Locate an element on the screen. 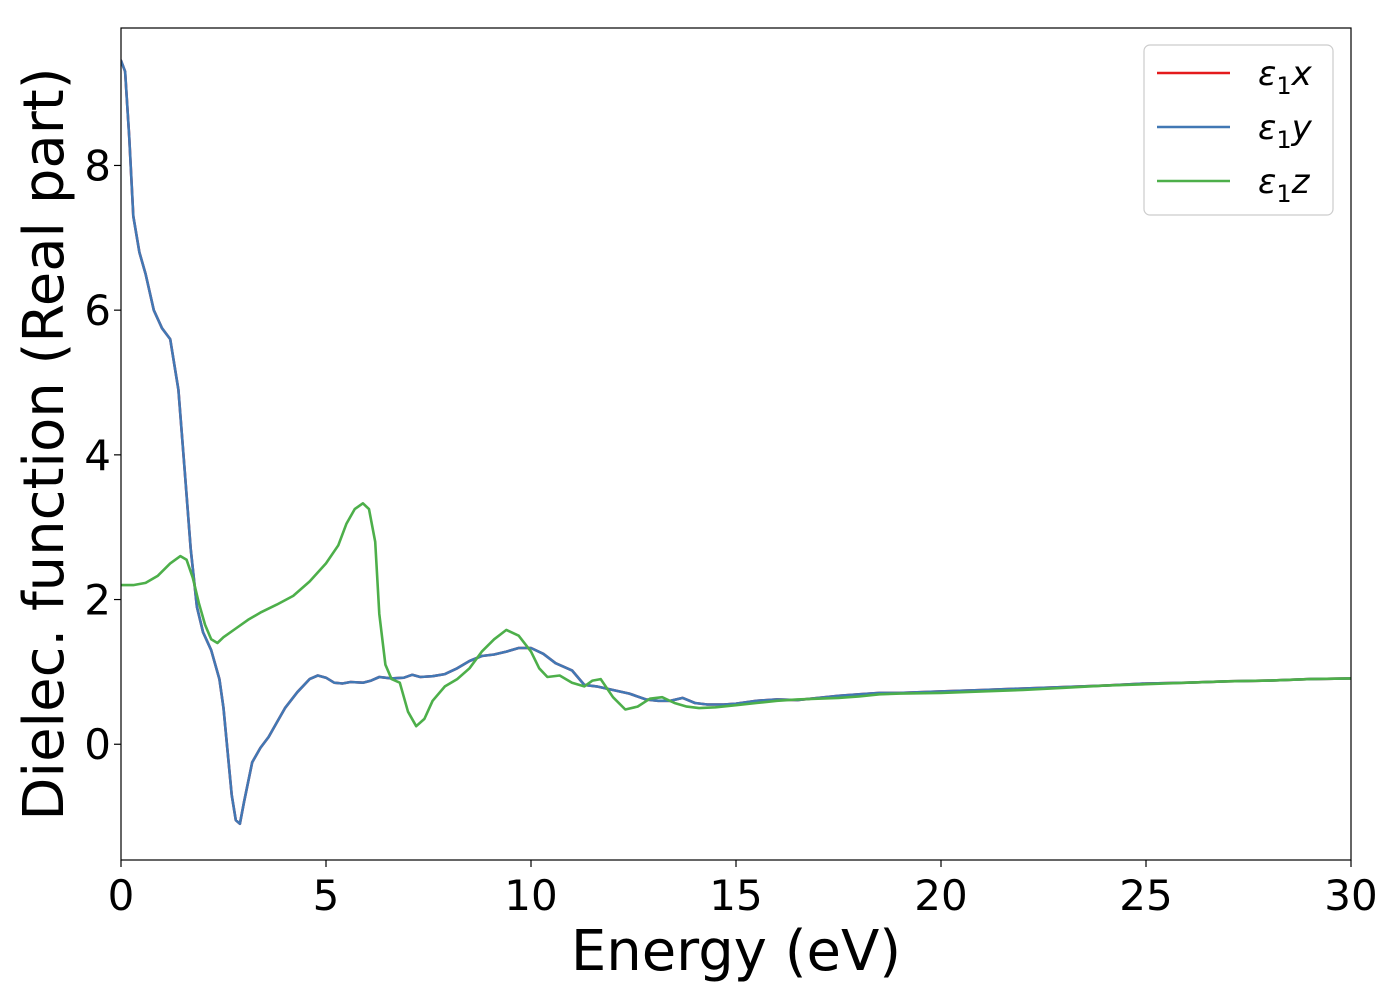  x-tick-label: 10 is located at coordinates (530, 895).